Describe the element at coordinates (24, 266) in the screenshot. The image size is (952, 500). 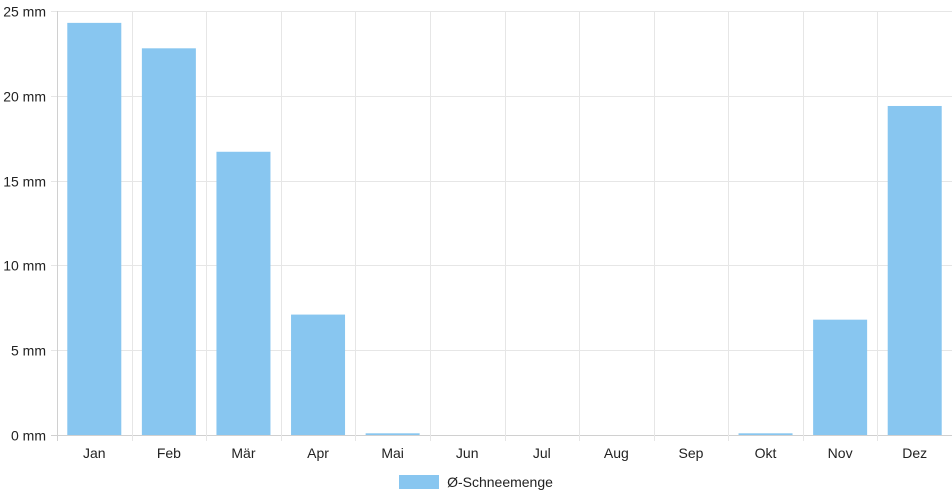
I see `y-tick-label: 10 mm` at that location.